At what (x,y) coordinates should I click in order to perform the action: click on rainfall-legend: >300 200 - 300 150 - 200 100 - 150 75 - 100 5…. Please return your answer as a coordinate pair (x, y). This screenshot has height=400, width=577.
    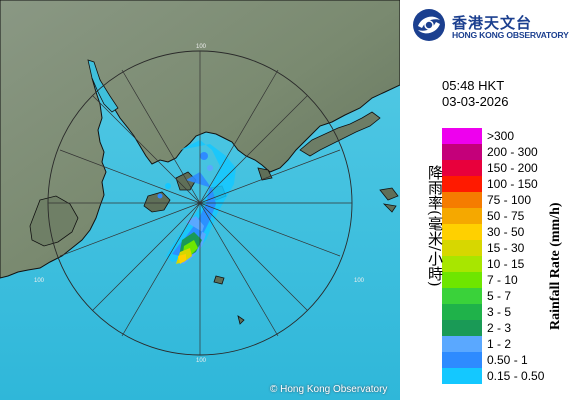
    Looking at the image, I should click on (507, 256).